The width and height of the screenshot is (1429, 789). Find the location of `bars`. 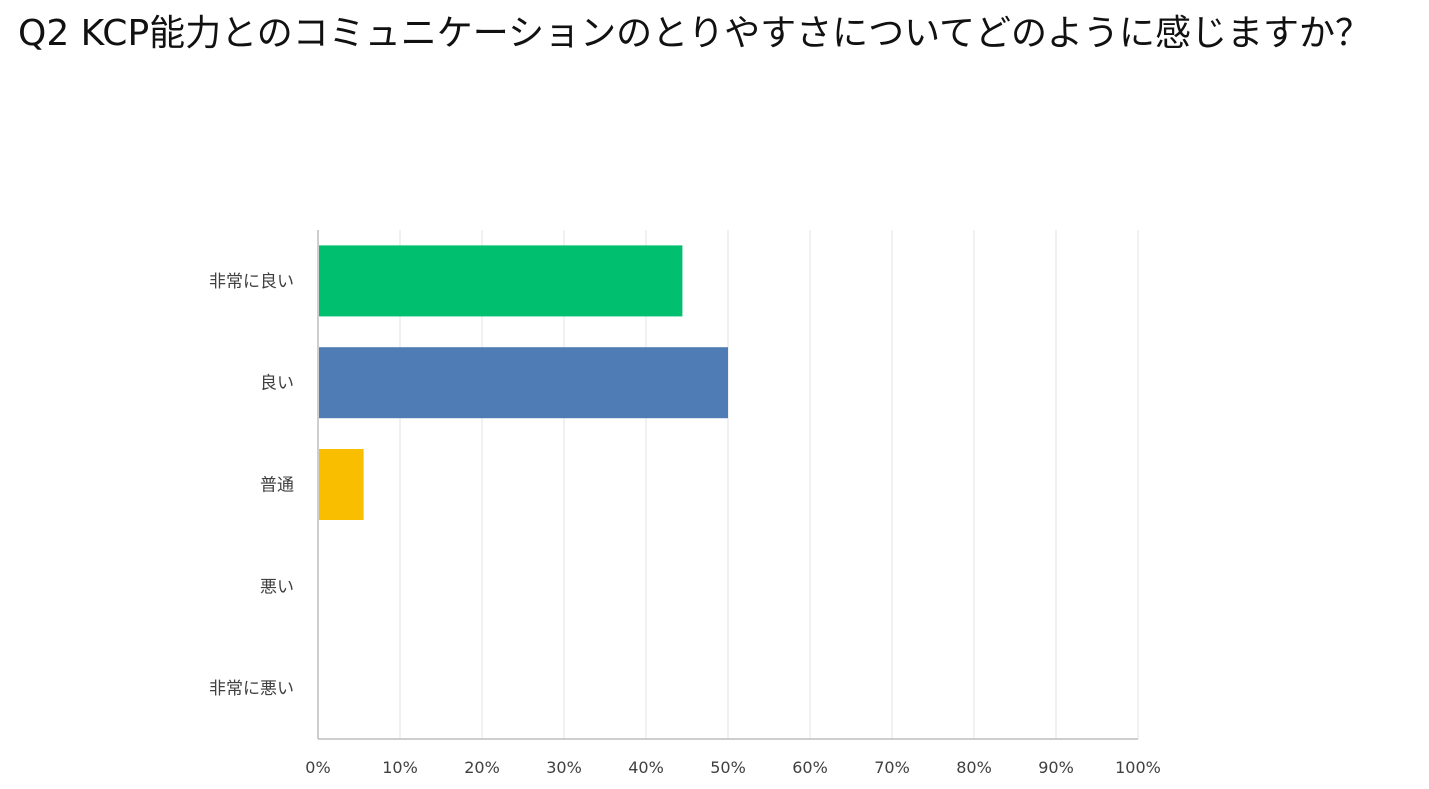

bars is located at coordinates (523, 382).